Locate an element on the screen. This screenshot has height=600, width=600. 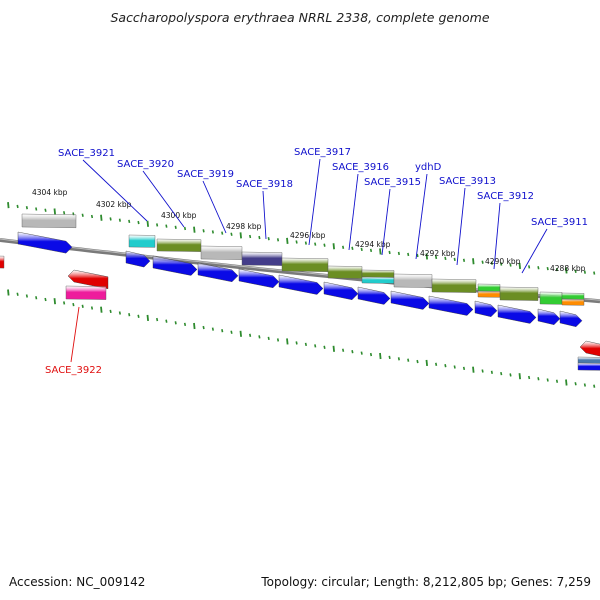
gene-block-blue-edge is located at coordinates (588, 366).